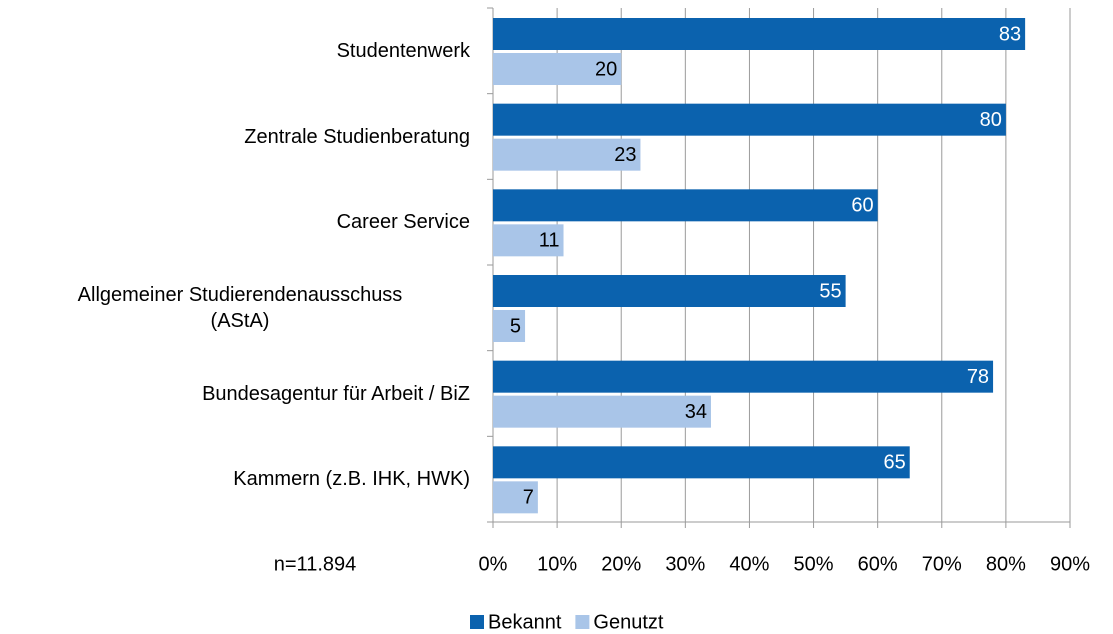 Image resolution: width=1113 pixels, height=634 pixels. I want to click on data-label: 34, so click(696, 412).